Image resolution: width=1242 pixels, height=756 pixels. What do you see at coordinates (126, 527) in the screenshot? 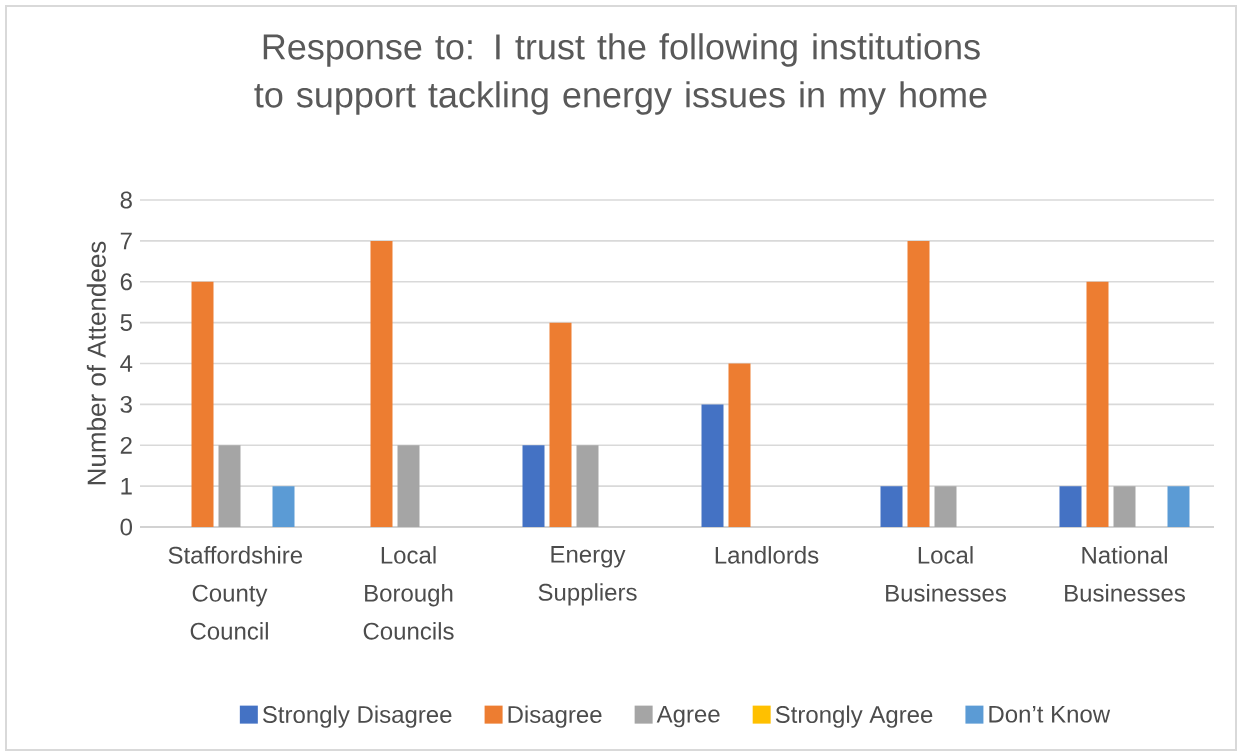
I see `y-tick-label: 0` at bounding box center [126, 527].